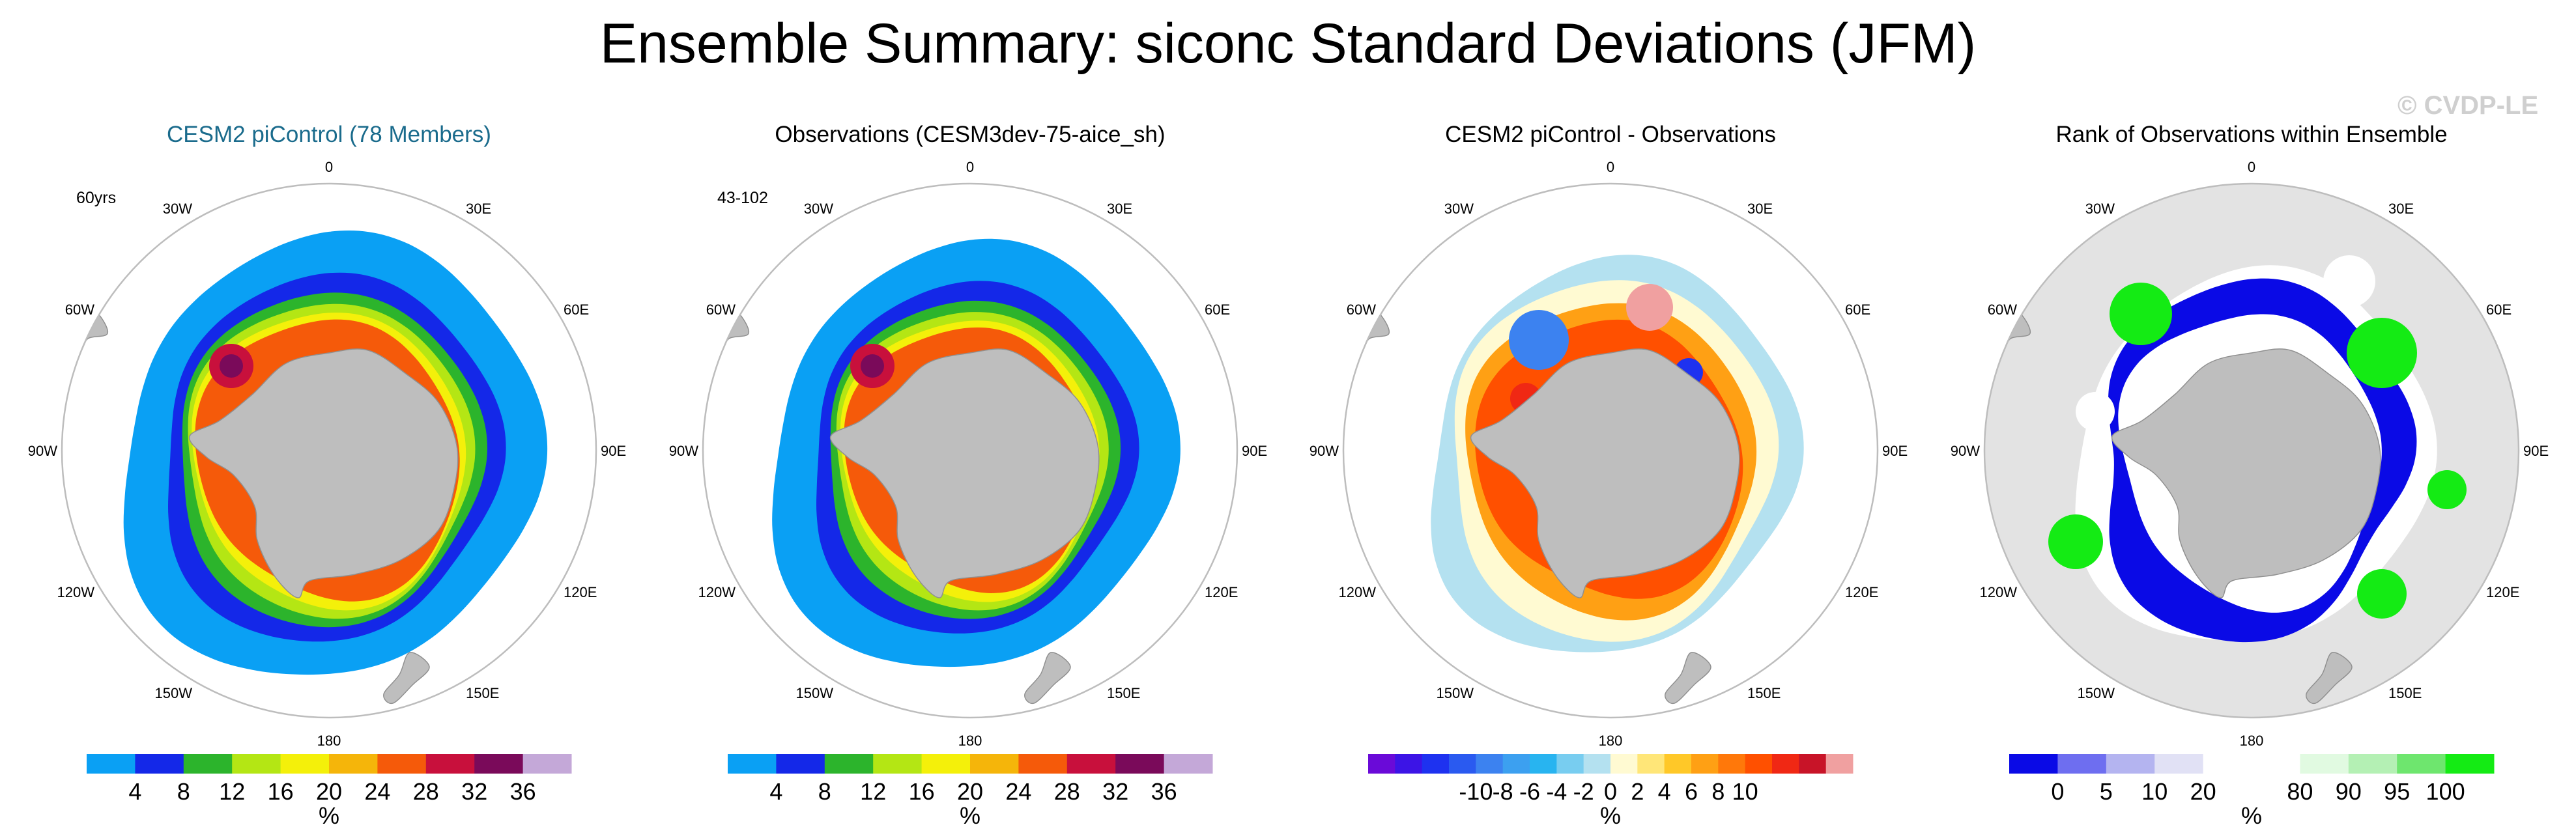 This screenshot has width=2576, height=840. Describe the element at coordinates (2468, 105) in the screenshot. I see `watermark: © CVDP-LE` at that location.